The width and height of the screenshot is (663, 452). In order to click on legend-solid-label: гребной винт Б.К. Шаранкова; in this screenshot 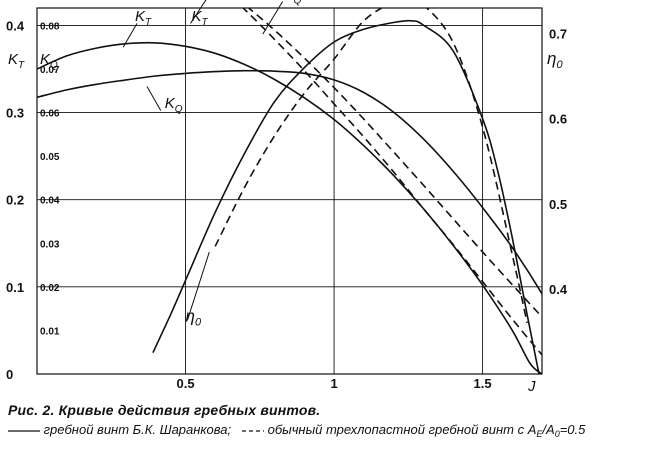, I will do `click(137, 429)`.